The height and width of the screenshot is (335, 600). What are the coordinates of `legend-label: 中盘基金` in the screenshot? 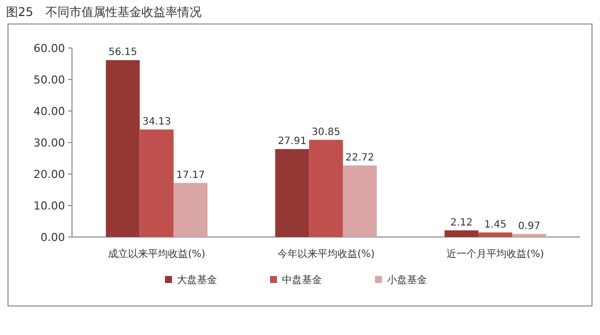 It's located at (302, 280).